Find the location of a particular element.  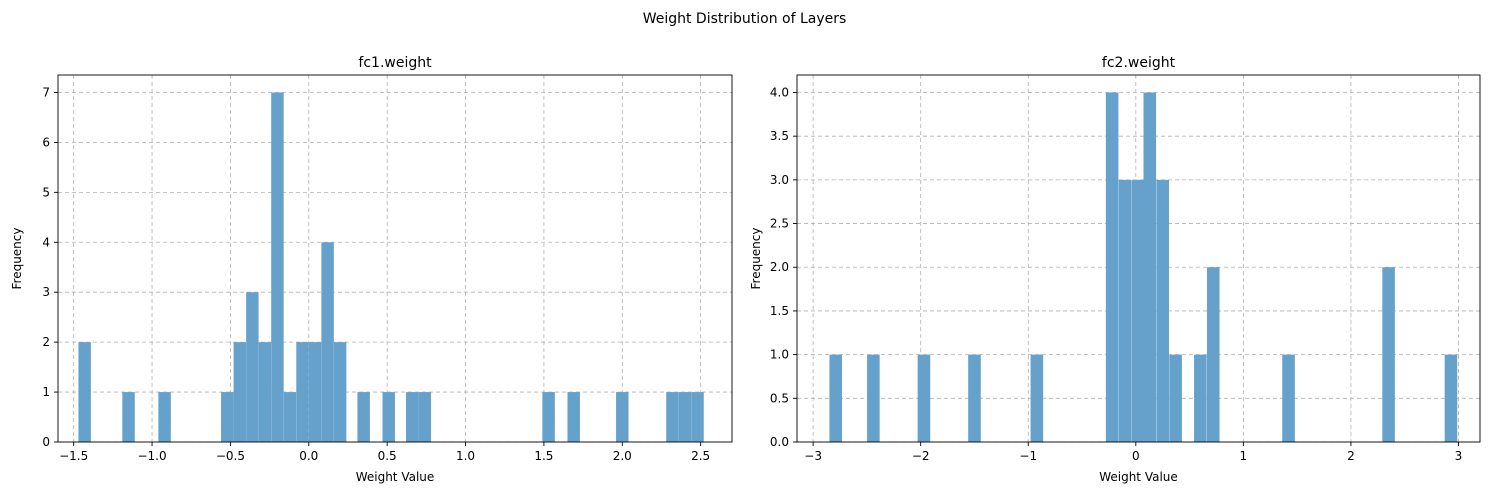

x-tick-label: 1.5 is located at coordinates (543, 456).